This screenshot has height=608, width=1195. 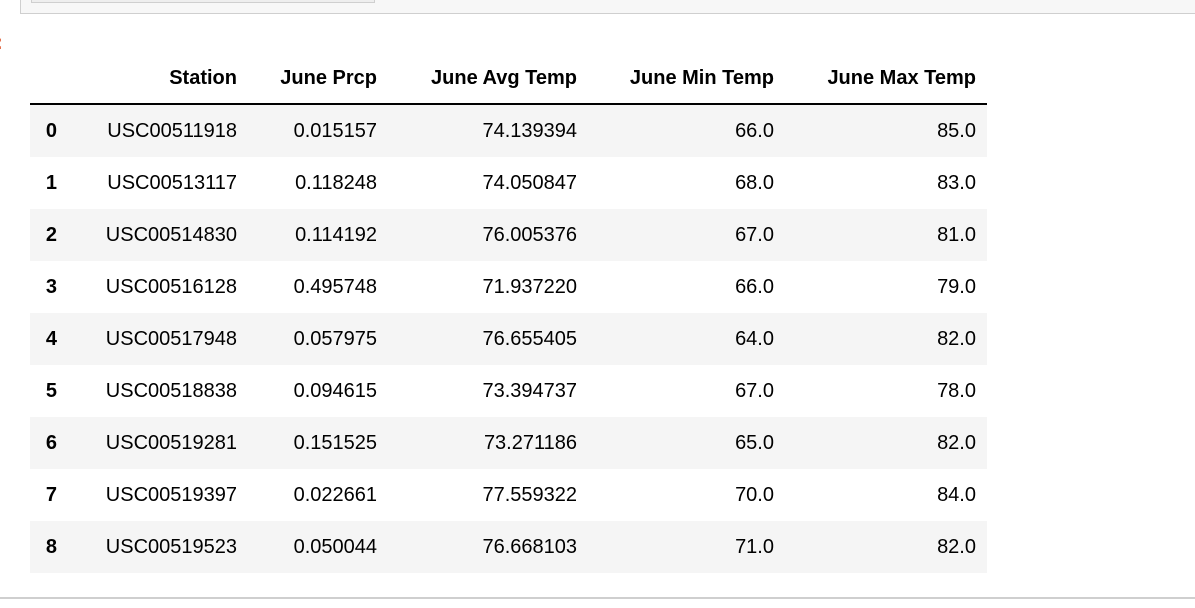 I want to click on table-cell: 0.495748, so click(x=335, y=286).